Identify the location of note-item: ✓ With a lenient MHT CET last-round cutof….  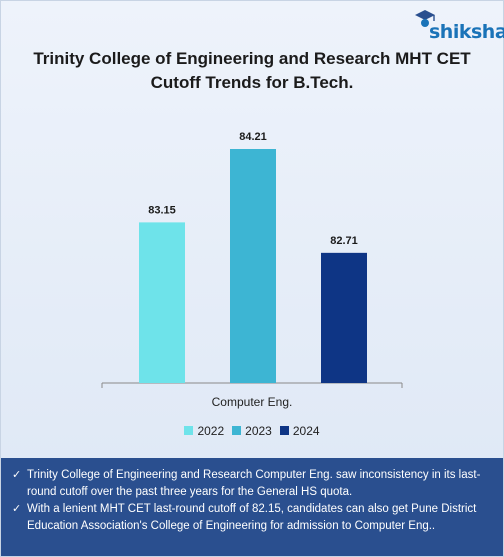
(250, 517).